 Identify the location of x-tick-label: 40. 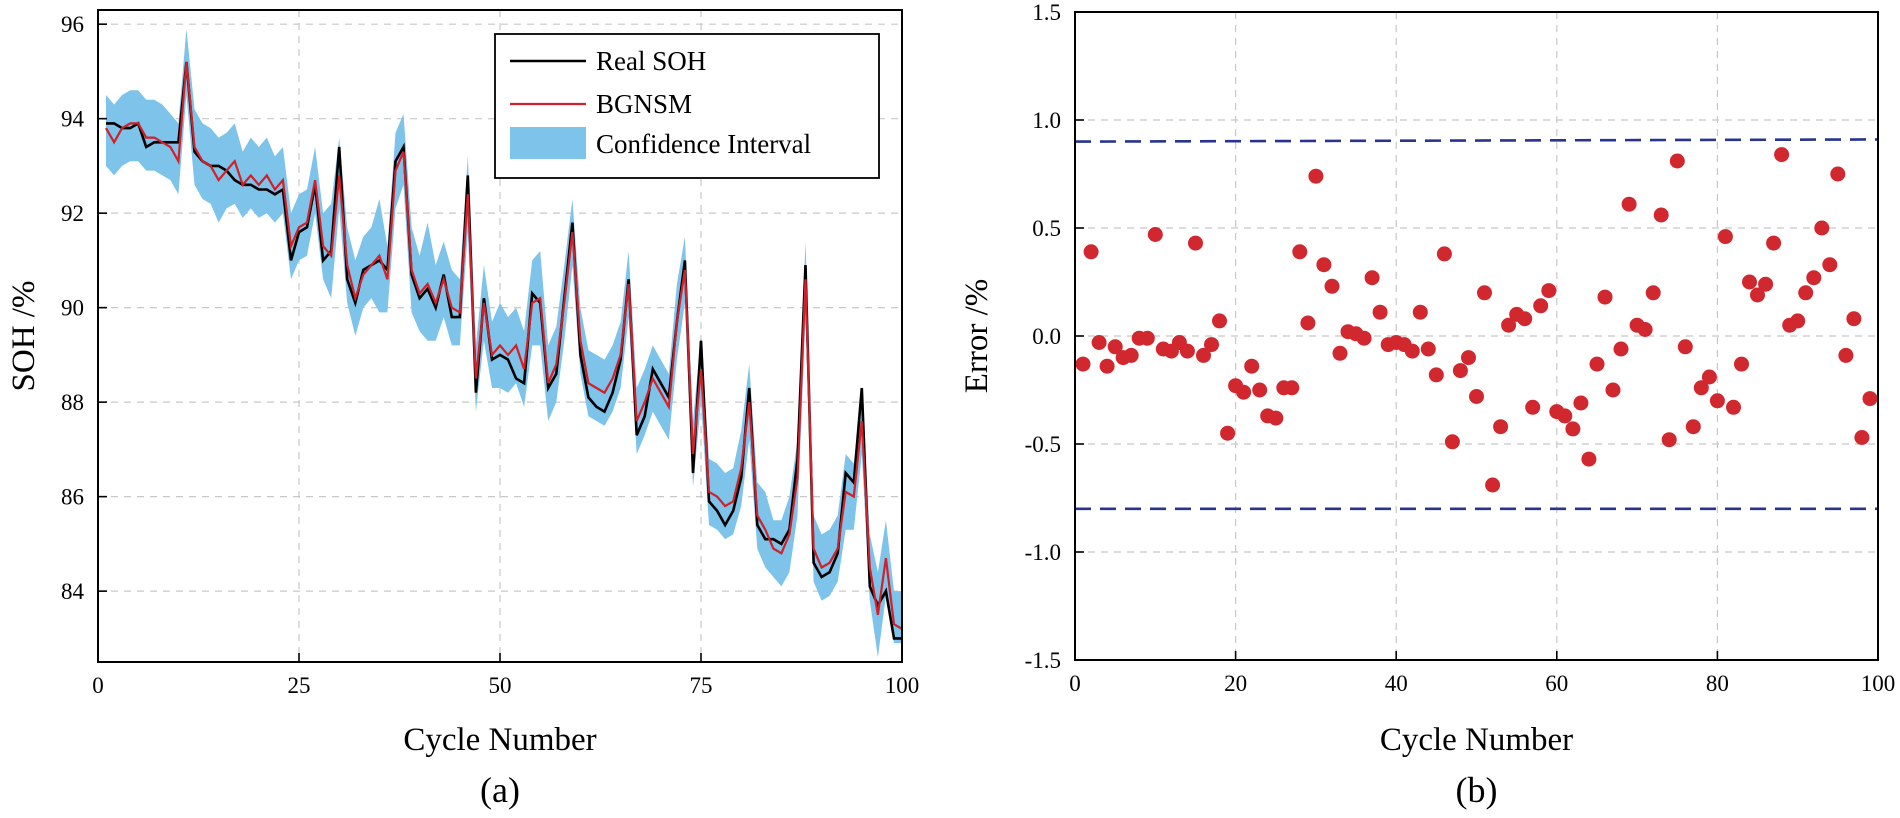
(1396, 683).